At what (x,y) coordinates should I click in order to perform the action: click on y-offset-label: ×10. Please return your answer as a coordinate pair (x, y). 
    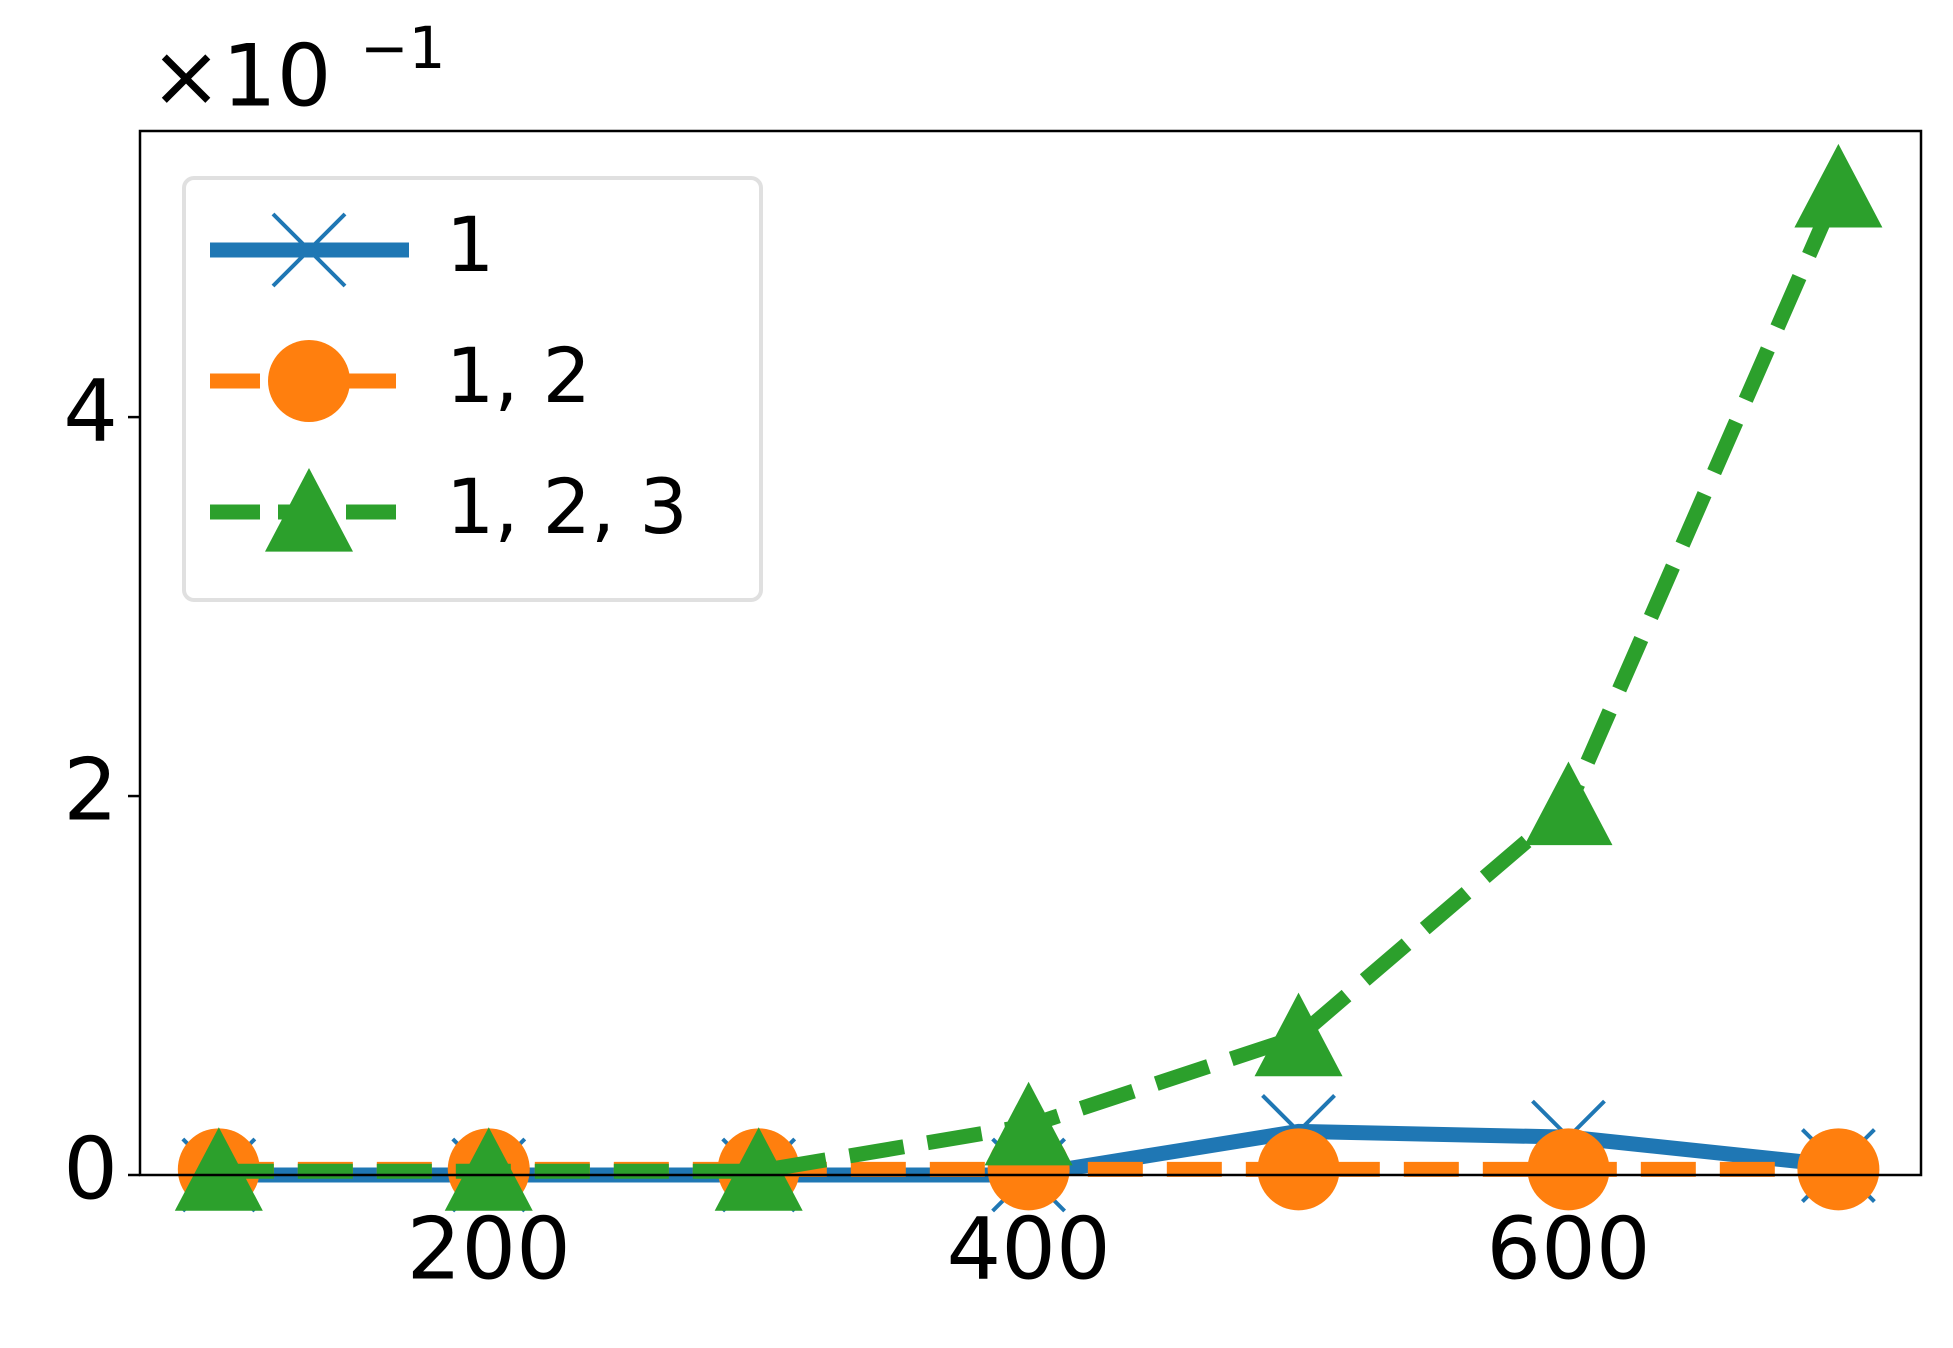
    Looking at the image, I should click on (241, 76).